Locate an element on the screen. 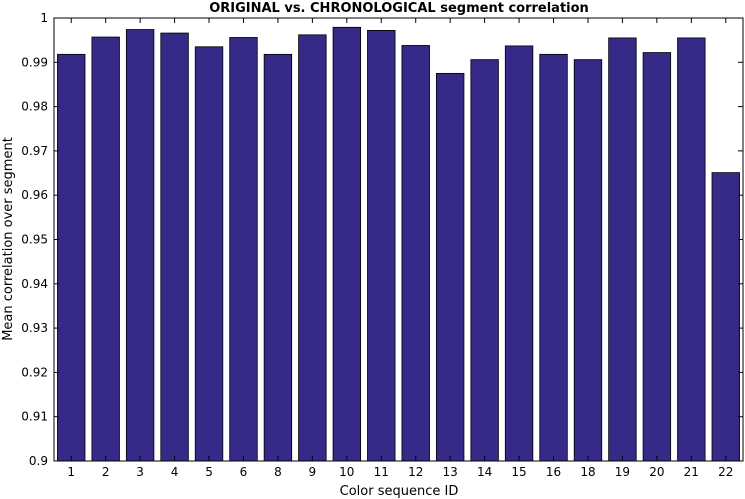 This screenshot has width=745, height=499. x-tick-label: 6 is located at coordinates (244, 472).